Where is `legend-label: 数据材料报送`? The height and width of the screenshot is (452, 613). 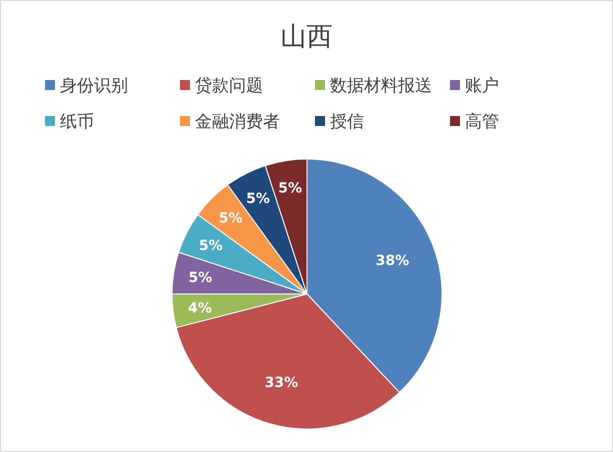
legend-label: 数据材料报送 is located at coordinates (381, 86).